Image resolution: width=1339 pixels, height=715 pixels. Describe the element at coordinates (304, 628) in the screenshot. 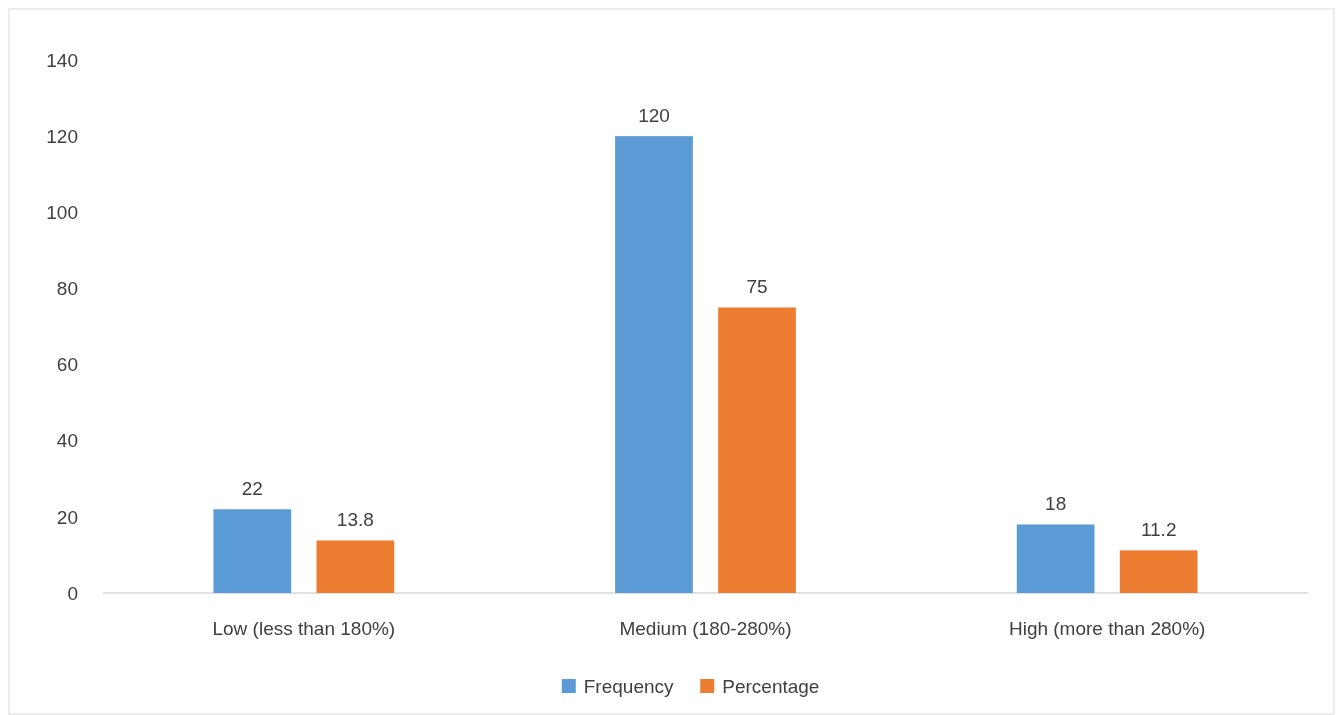

I see `x-tick-label: Low (less than 180%)` at that location.